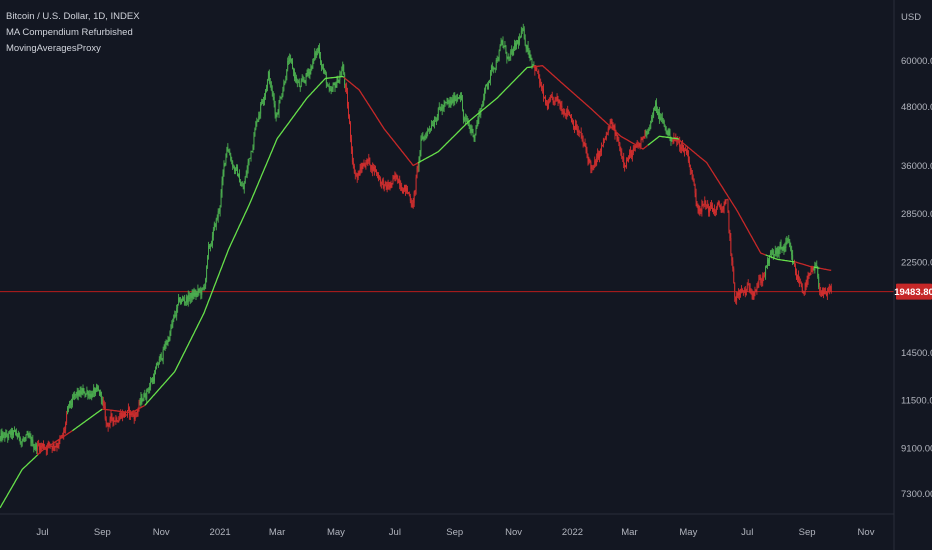 Image resolution: width=932 pixels, height=550 pixels. Describe the element at coordinates (53, 48) in the screenshot. I see `legend-indicator-moving-averages-proxy: MovingAveragesProxy` at that location.